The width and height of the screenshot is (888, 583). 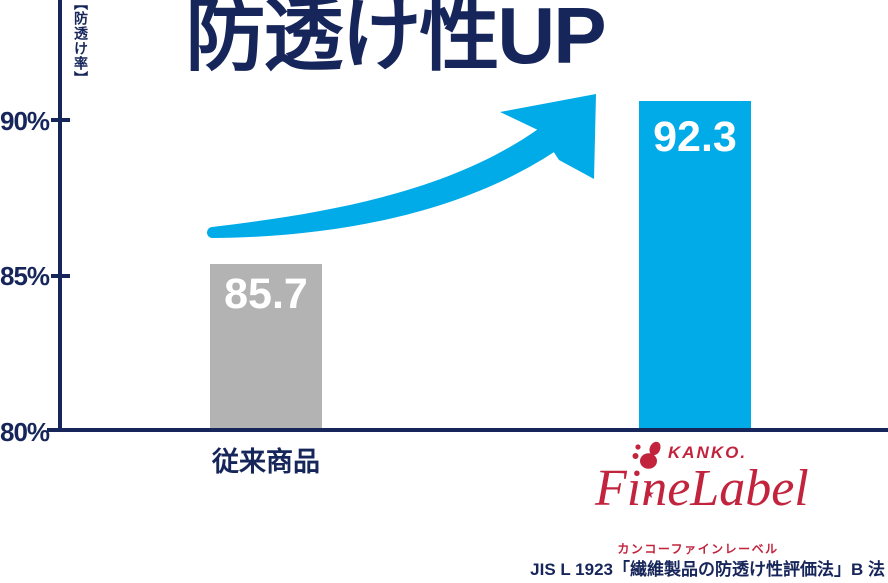 I want to click on y-tick-label-90: 90%, so click(x=25, y=121).